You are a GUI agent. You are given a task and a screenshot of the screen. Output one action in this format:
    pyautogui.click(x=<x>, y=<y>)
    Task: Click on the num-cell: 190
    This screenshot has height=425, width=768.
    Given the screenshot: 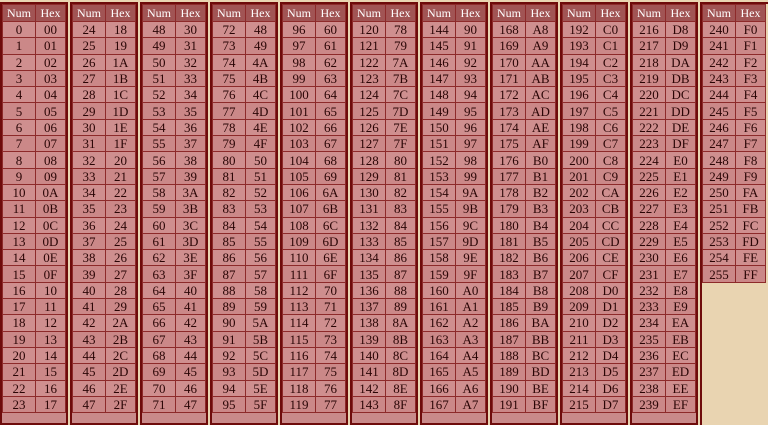 What is the action you would take?
    pyautogui.click(x=509, y=388)
    